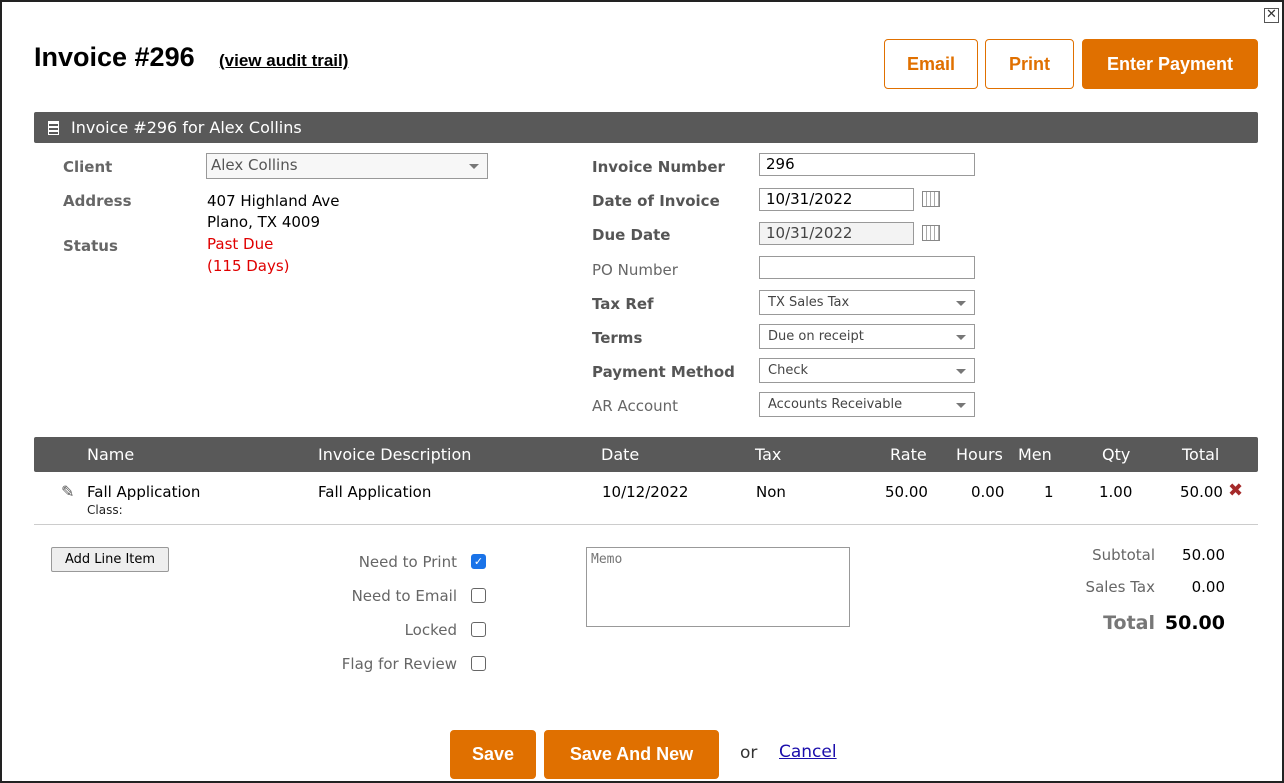 This screenshot has width=1284, height=783. What do you see at coordinates (768, 454) in the screenshot?
I see `col-tax: Tax` at bounding box center [768, 454].